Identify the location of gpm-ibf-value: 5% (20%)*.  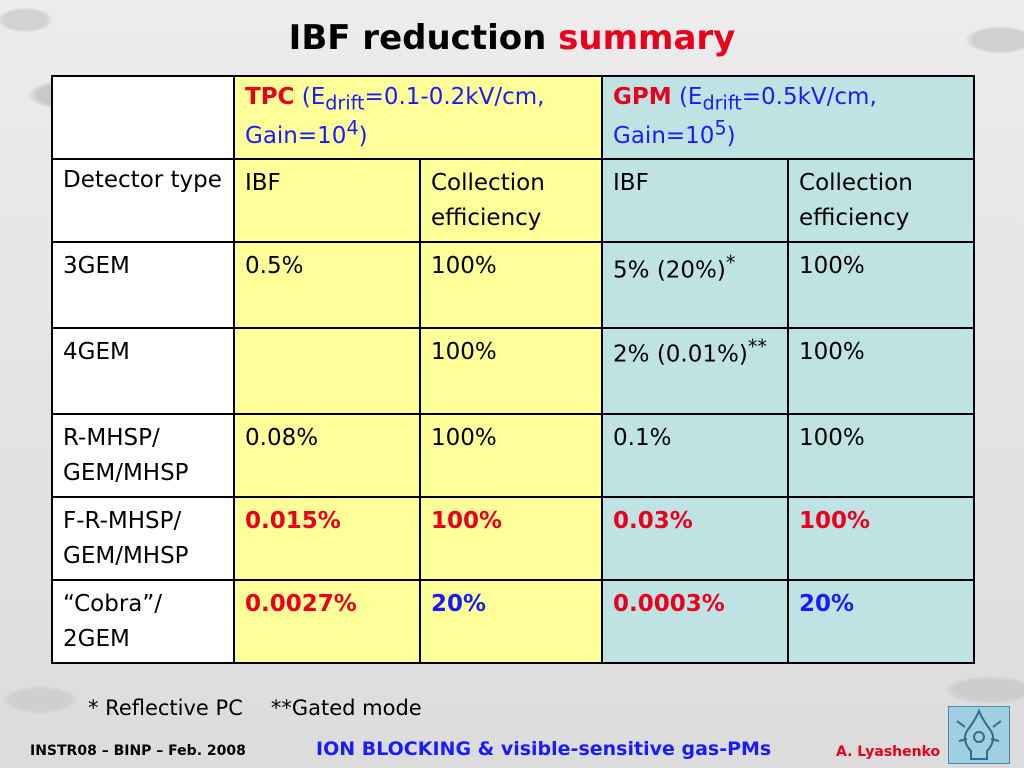
(695, 285).